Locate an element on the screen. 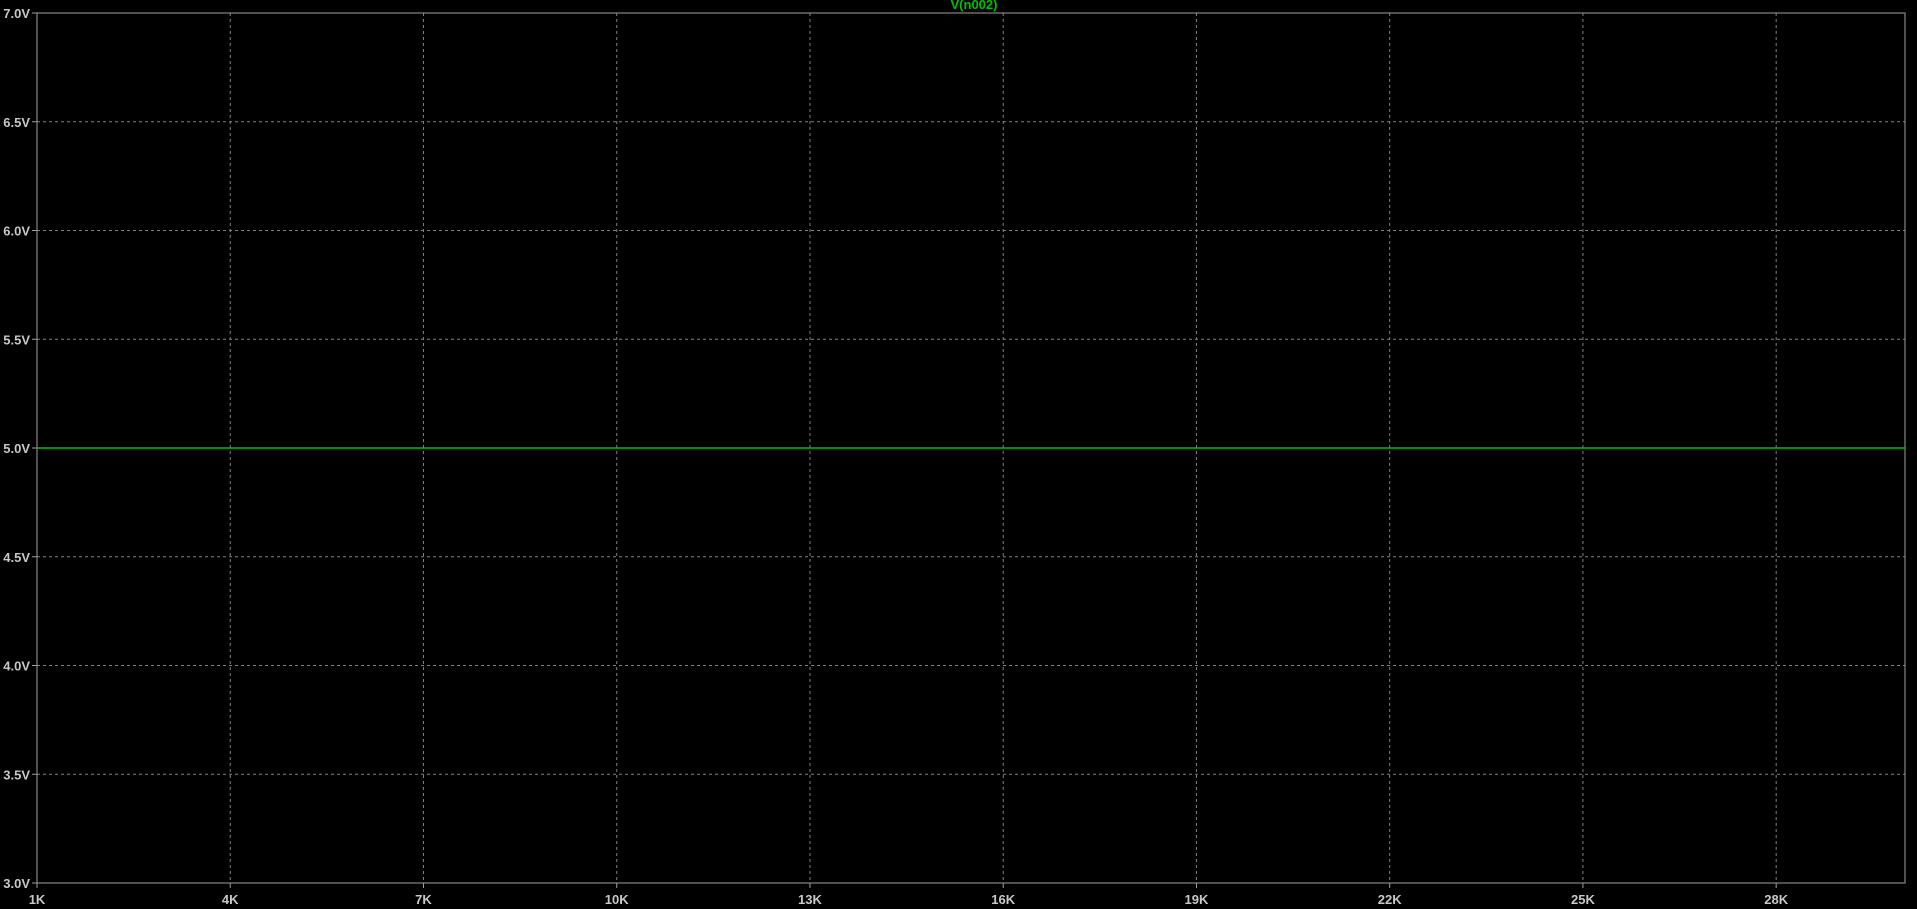 The height and width of the screenshot is (909, 1917). trace-titles: V(n002) is located at coordinates (974, 6).